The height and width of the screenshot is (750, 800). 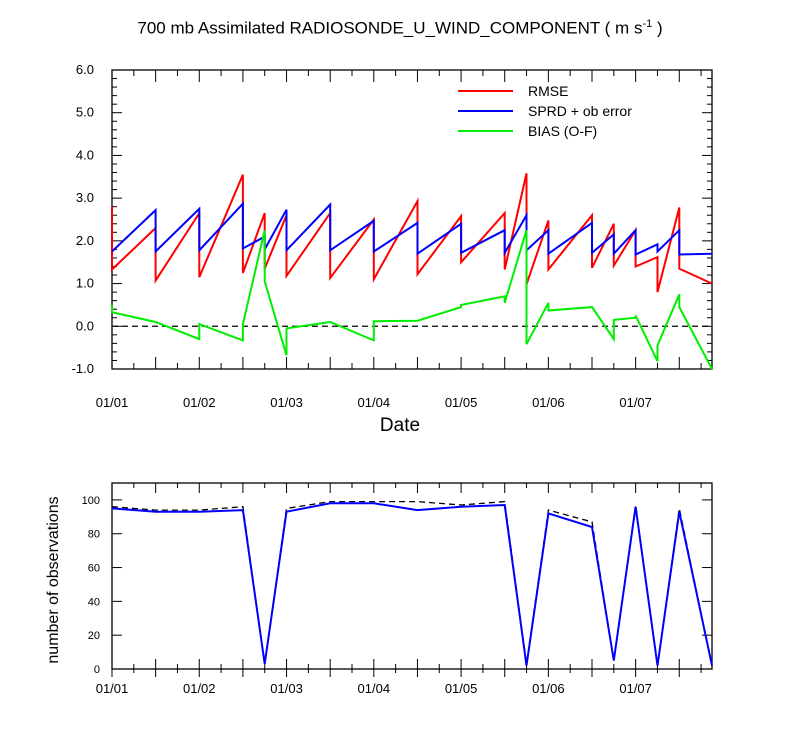 What do you see at coordinates (657, 28) in the screenshot?
I see `chart-title-end: )` at bounding box center [657, 28].